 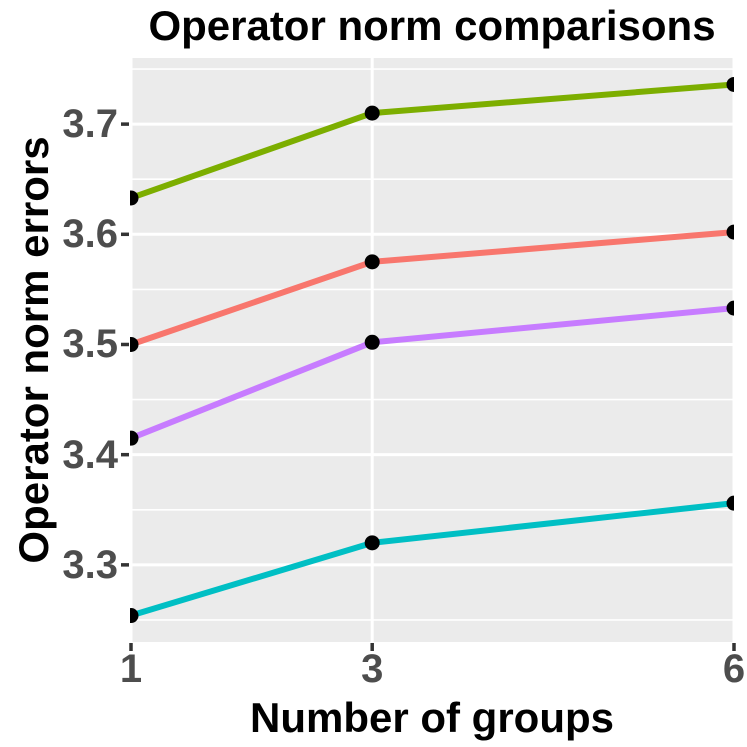 What do you see at coordinates (90, 454) in the screenshot?
I see `y-tick-label: 3.4` at bounding box center [90, 454].